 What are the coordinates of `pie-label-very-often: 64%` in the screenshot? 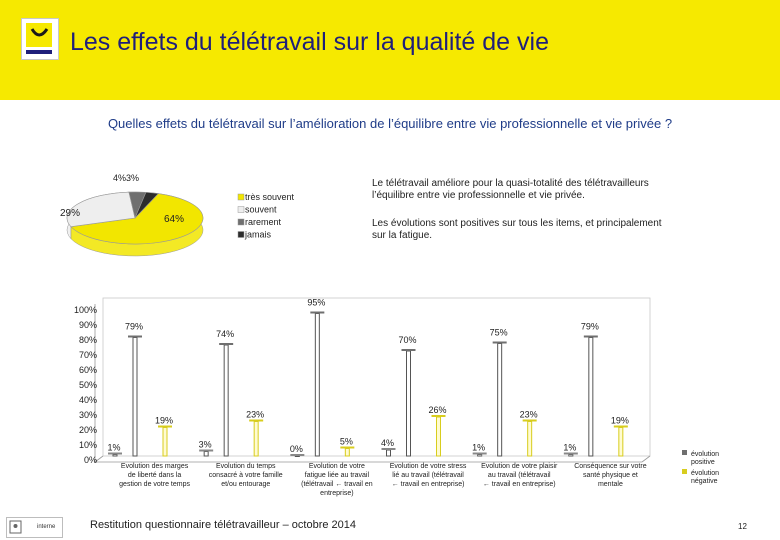 It's located at (174, 219).